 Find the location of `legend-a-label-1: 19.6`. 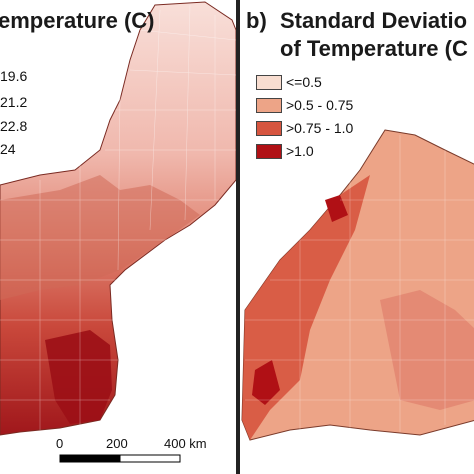

legend-a-label-1: 19.6 is located at coordinates (14, 76).